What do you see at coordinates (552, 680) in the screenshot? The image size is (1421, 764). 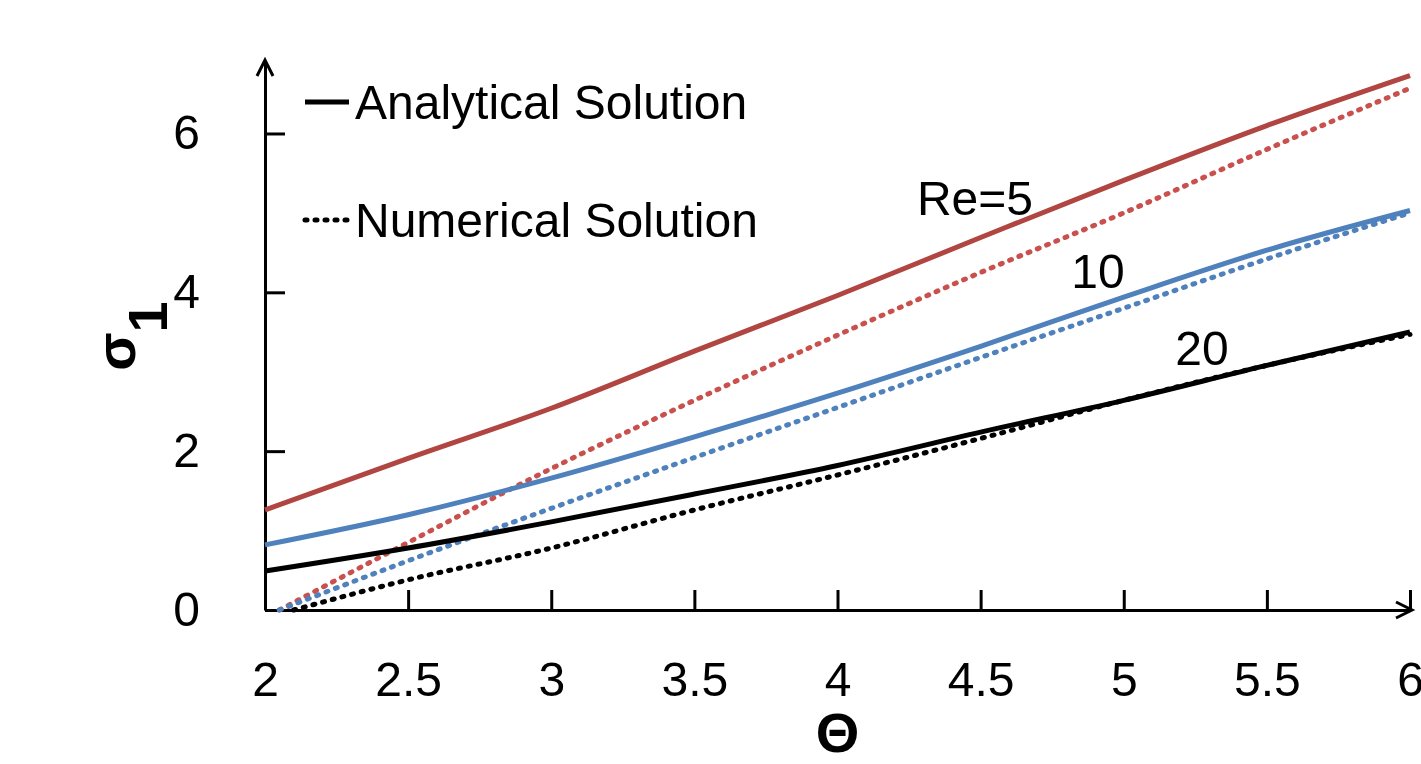 I see `x-tick-label: 3` at bounding box center [552, 680].